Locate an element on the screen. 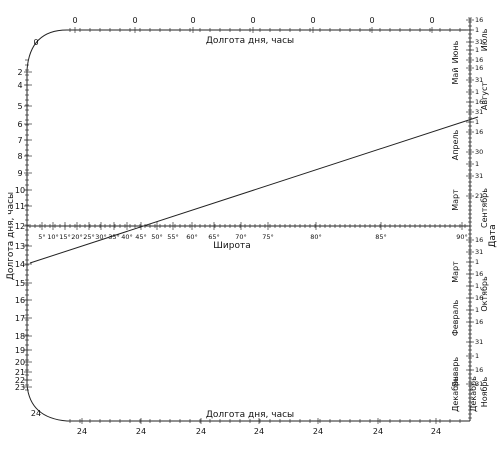 This screenshot has height=449, width=500. date-inner-month-label: Апрель is located at coordinates (455, 144).